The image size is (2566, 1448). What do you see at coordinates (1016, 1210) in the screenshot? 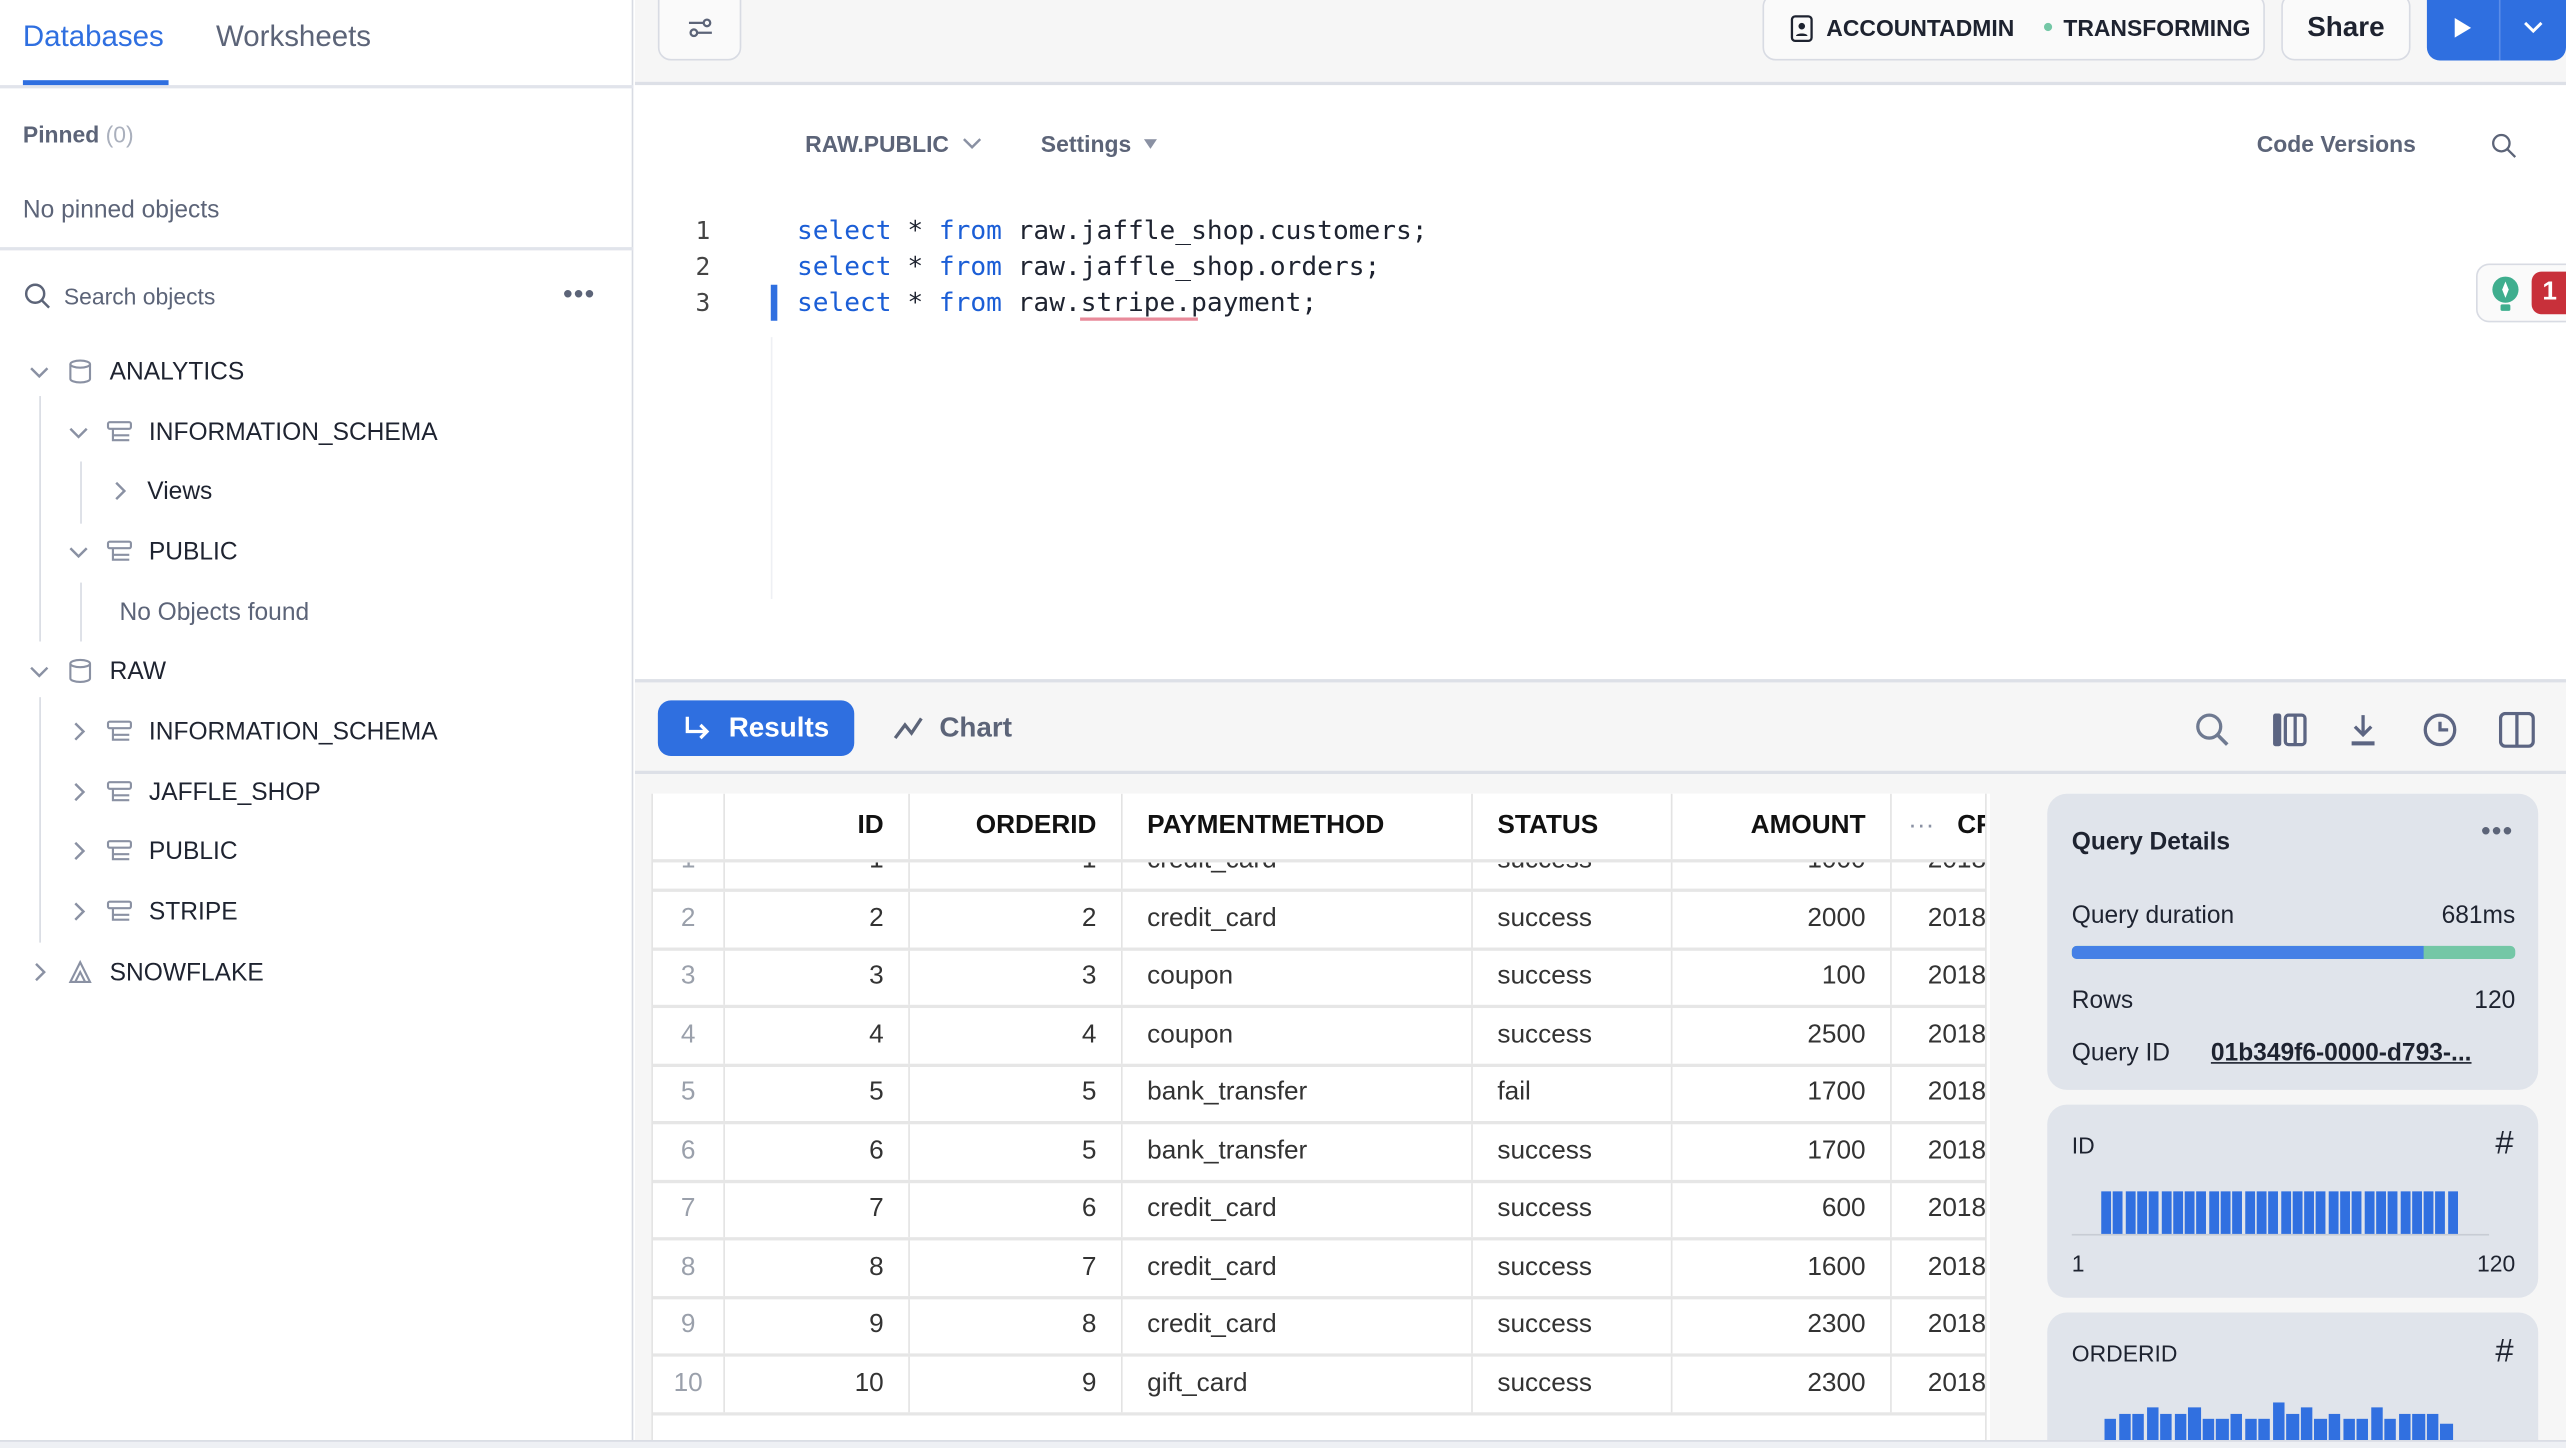
I see `table-cell: 6` at bounding box center [1016, 1210].